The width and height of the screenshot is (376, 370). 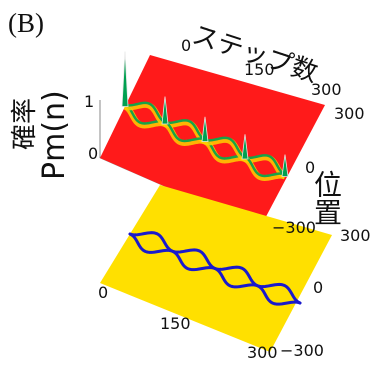 What do you see at coordinates (302, 350) in the screenshot?
I see `bottom-tick-pos-m300: −300` at bounding box center [302, 350].